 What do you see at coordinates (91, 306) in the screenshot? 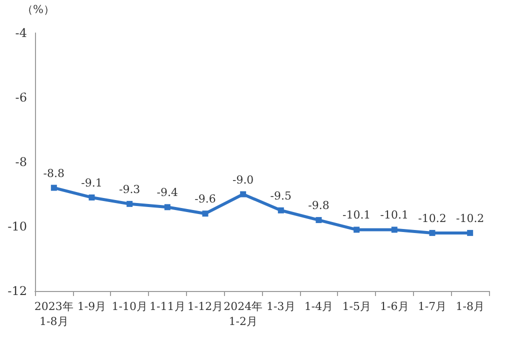
I see `x-tick-label: 1-9月` at bounding box center [91, 306].